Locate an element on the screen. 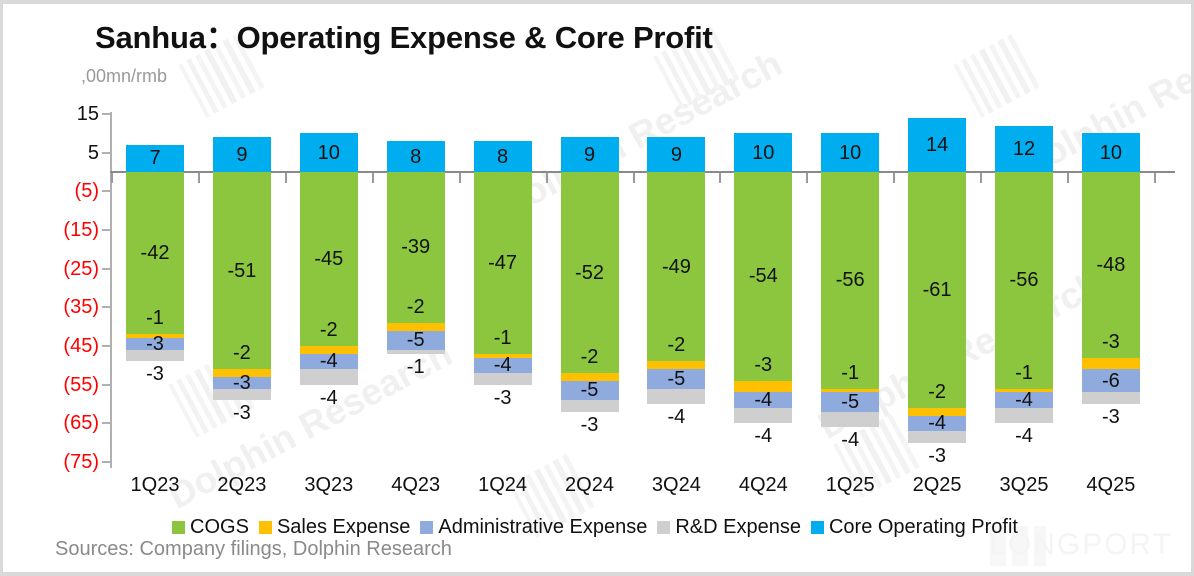 The image size is (1194, 576). legend-label: R&D Expense is located at coordinates (738, 527).